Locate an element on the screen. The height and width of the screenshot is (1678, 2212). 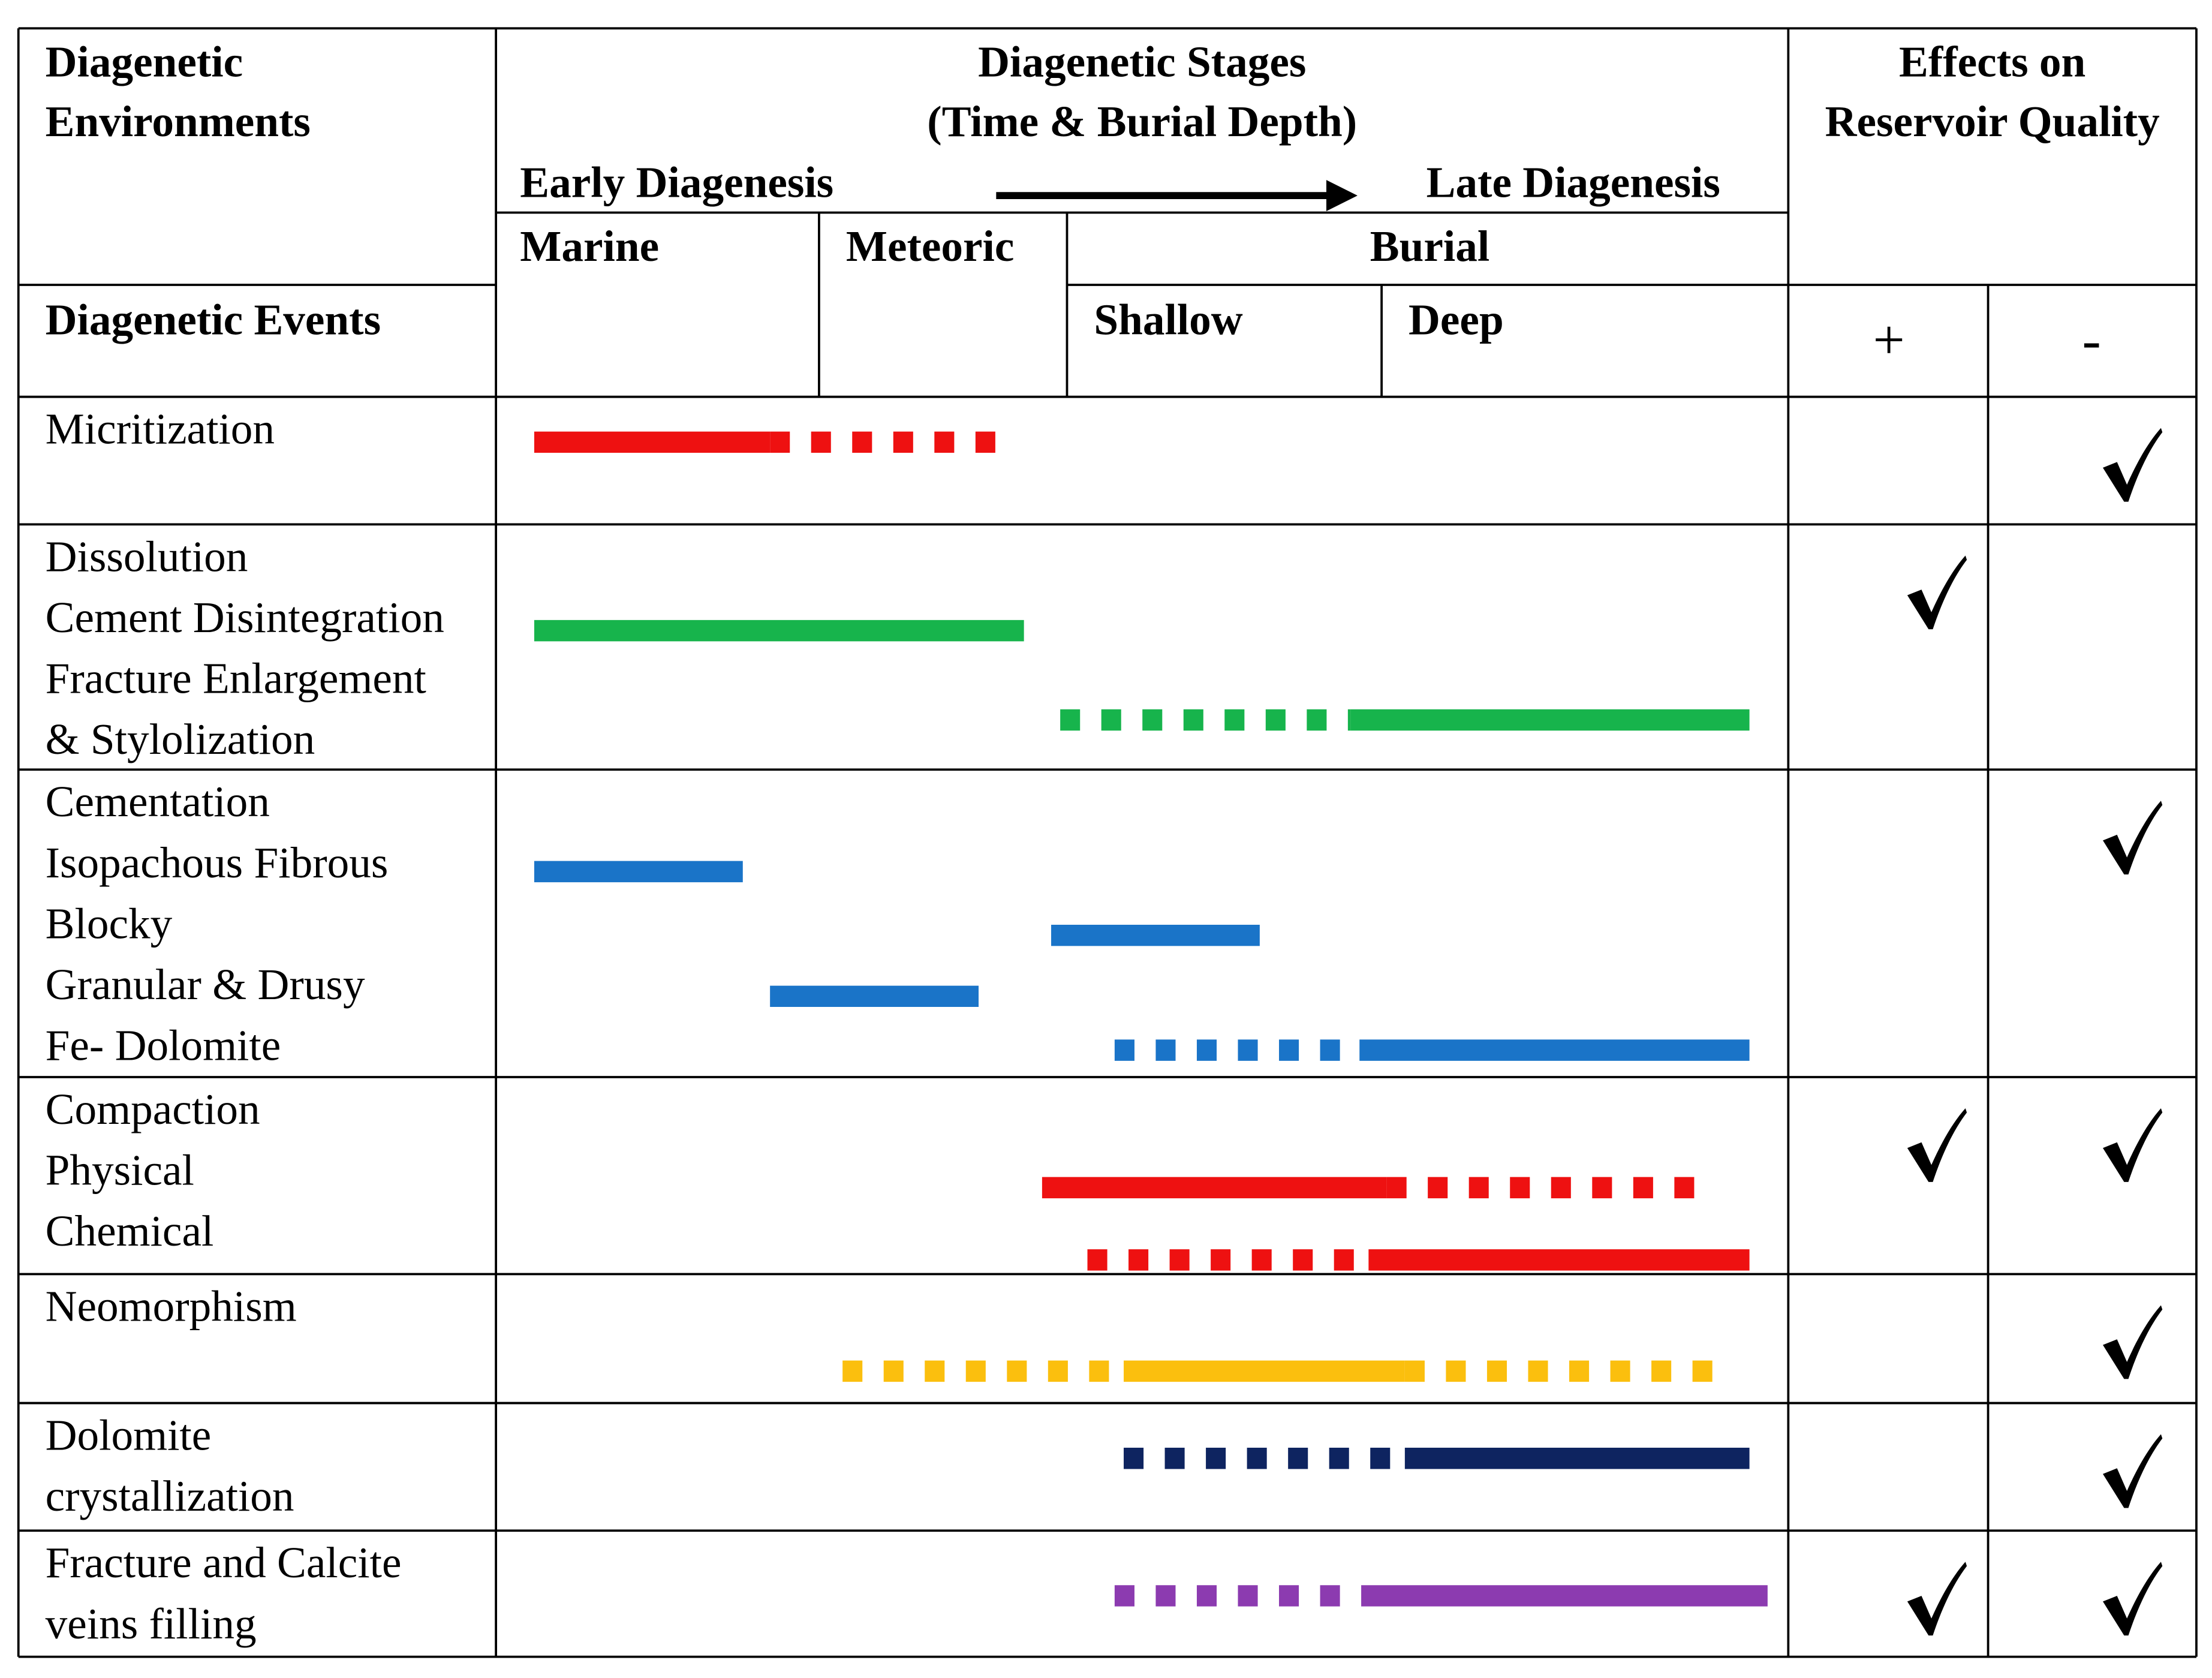
event-label: Dolomite is located at coordinates (129, 1435).